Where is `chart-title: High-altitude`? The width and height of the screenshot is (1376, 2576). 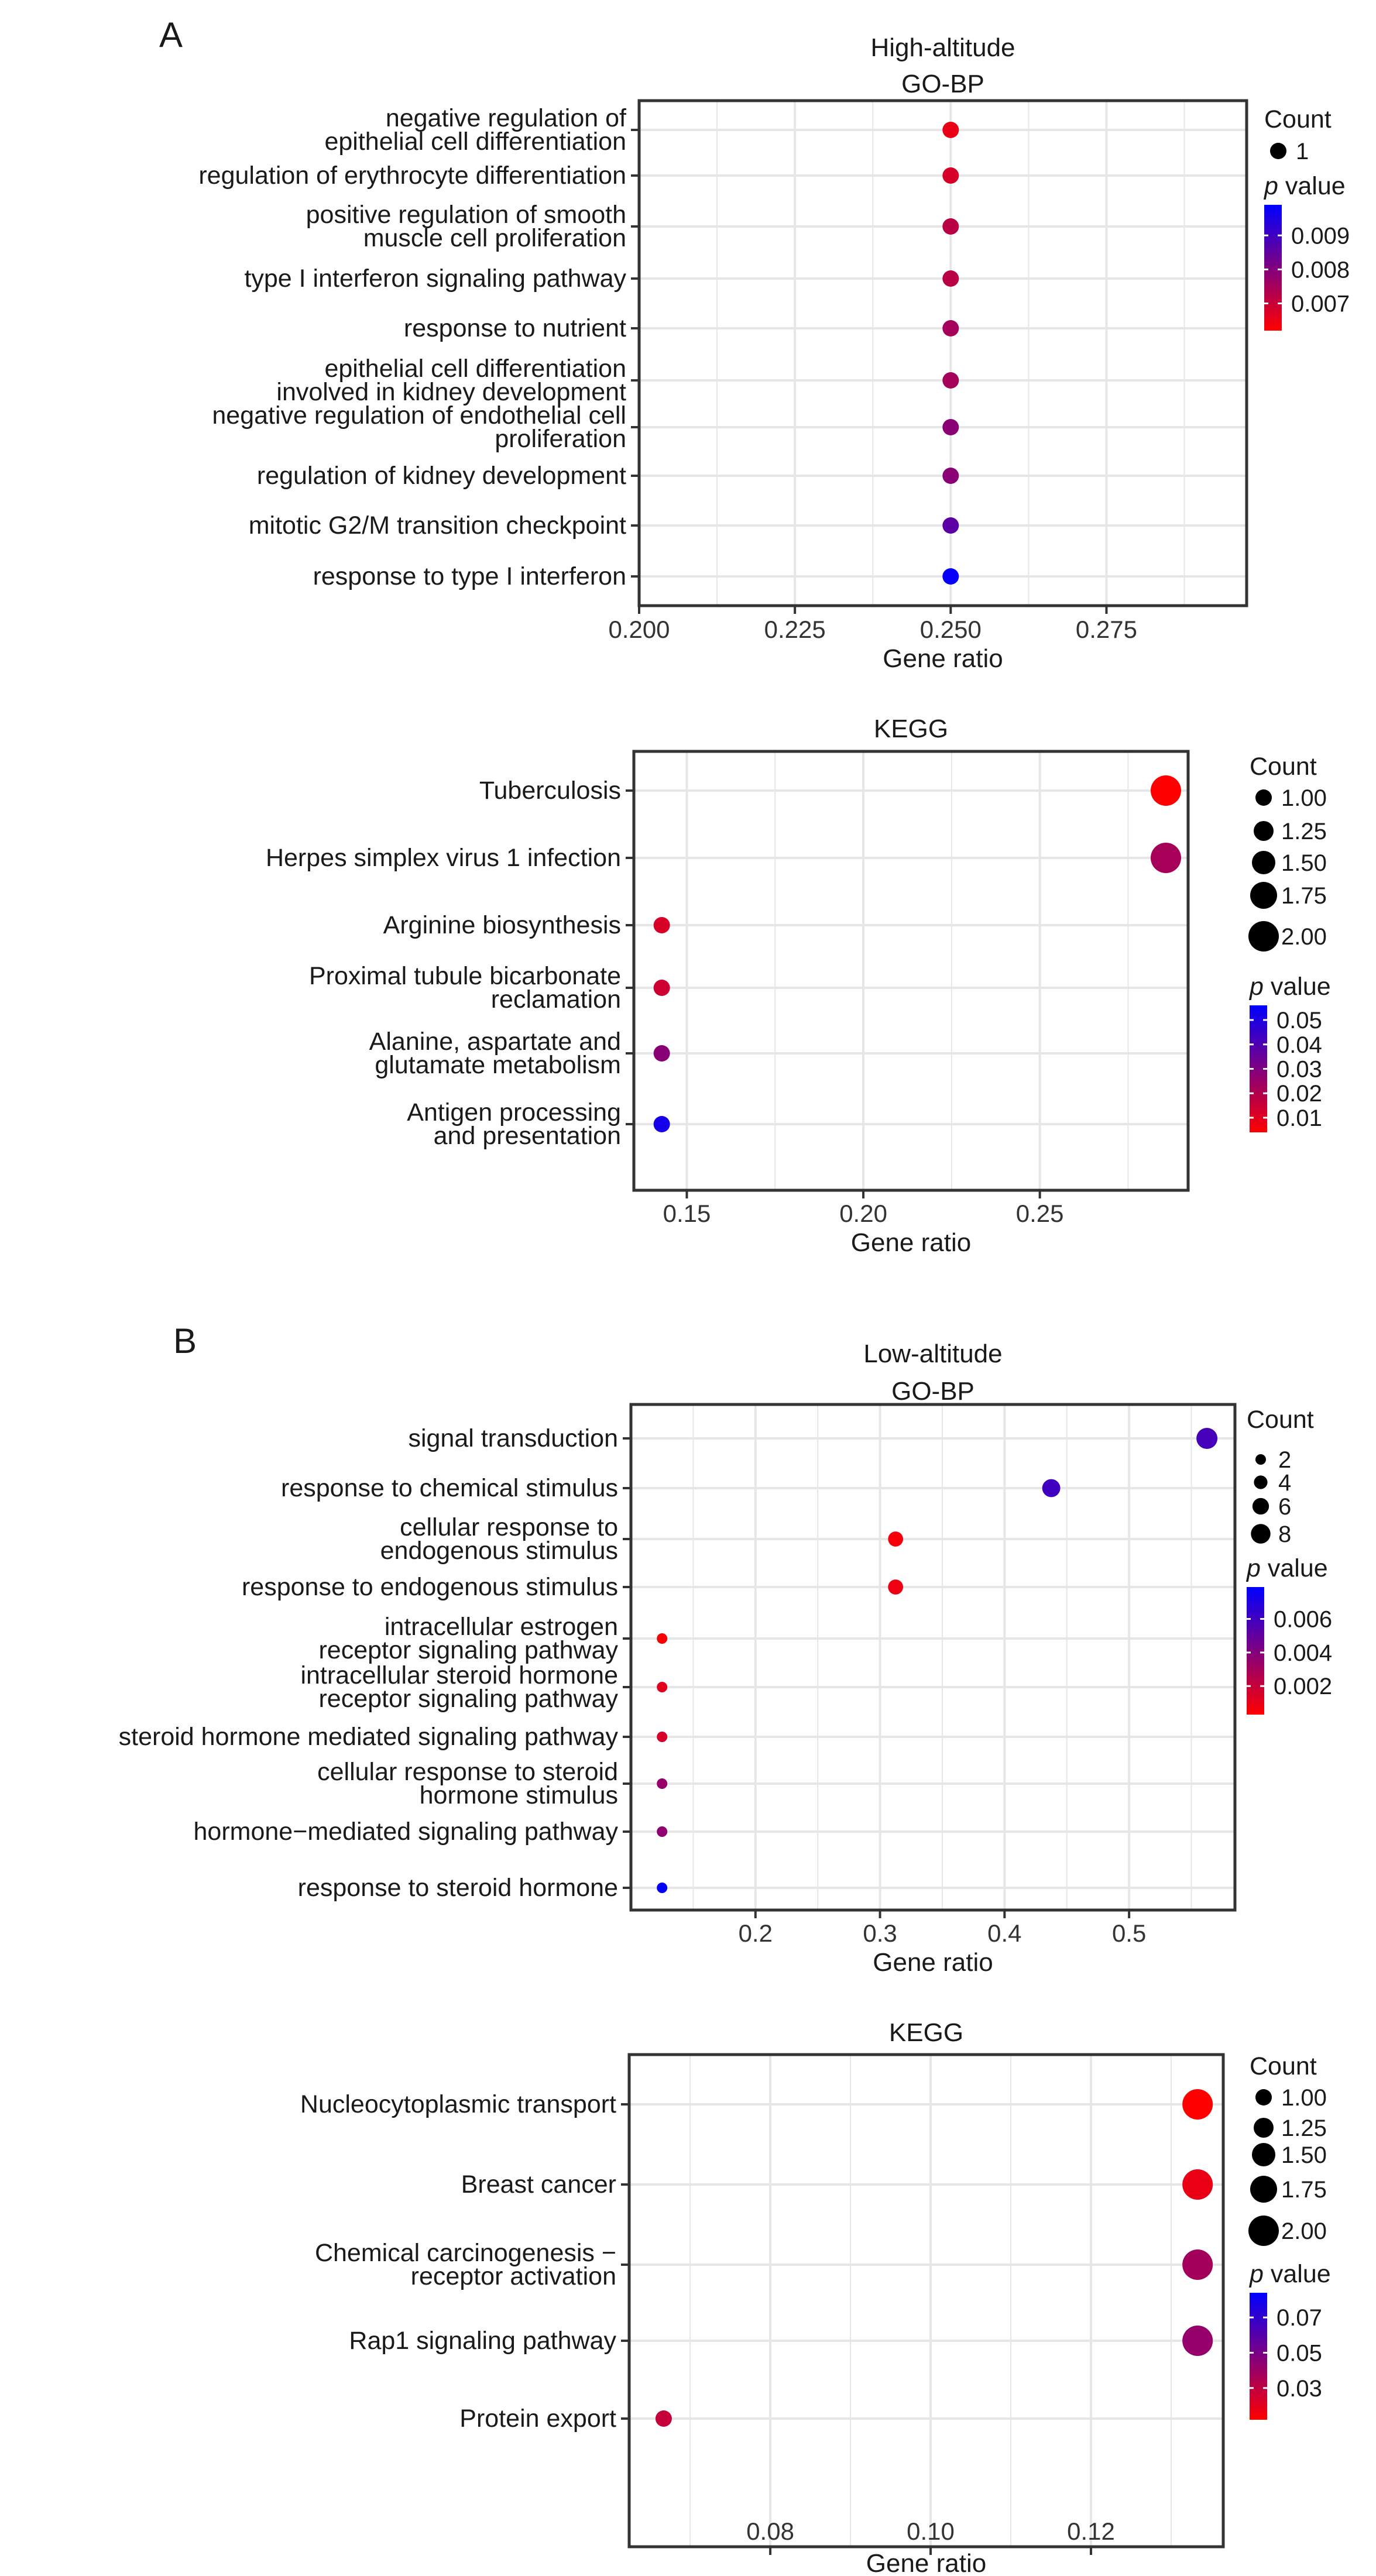 chart-title: High-altitude is located at coordinates (942, 47).